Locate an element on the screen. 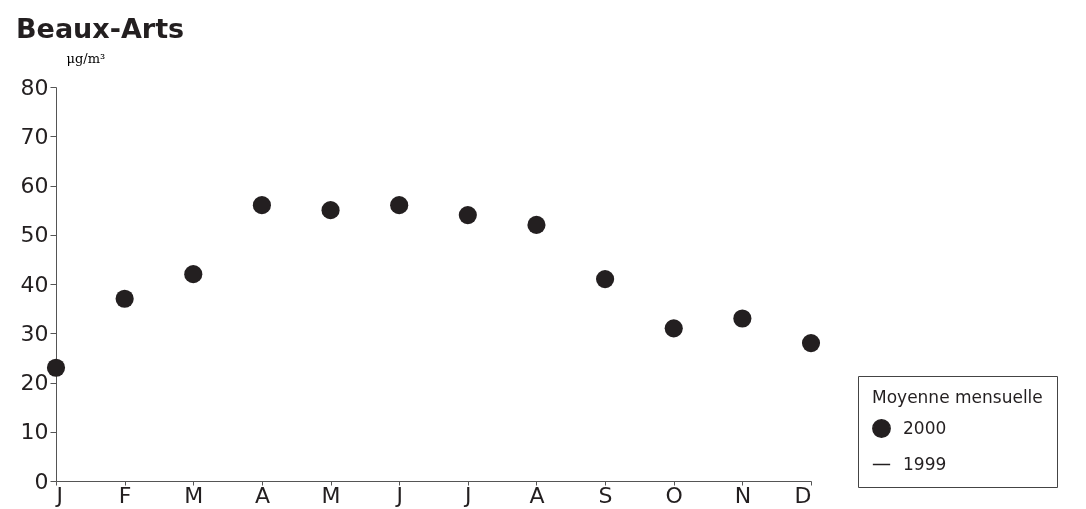  y-tick-label: 0 is located at coordinates (41, 481).